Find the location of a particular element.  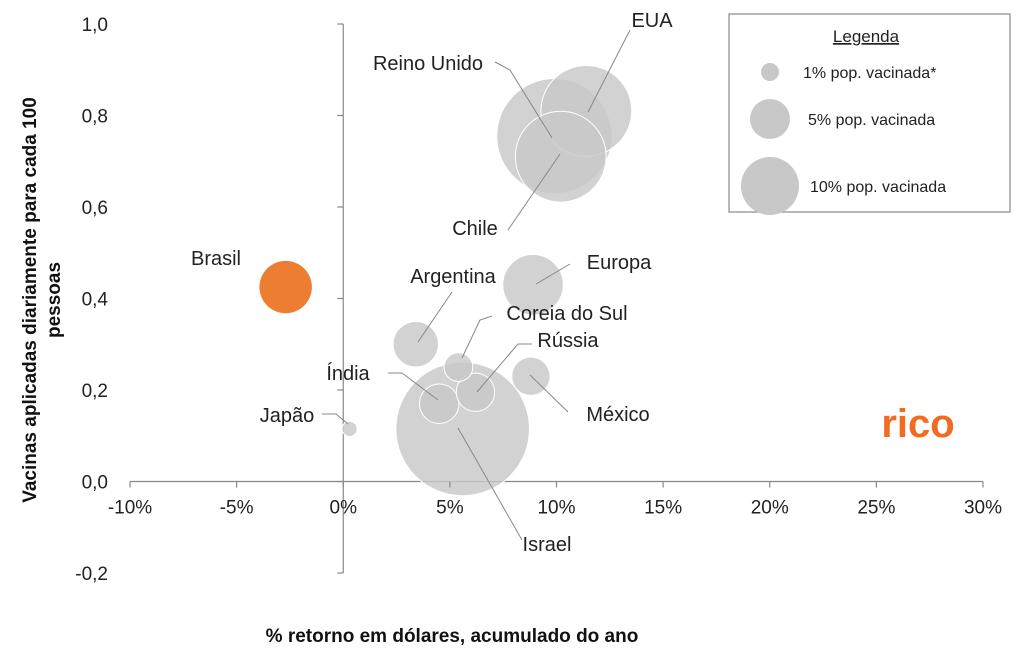

label-israel: Israel is located at coordinates (547, 545).